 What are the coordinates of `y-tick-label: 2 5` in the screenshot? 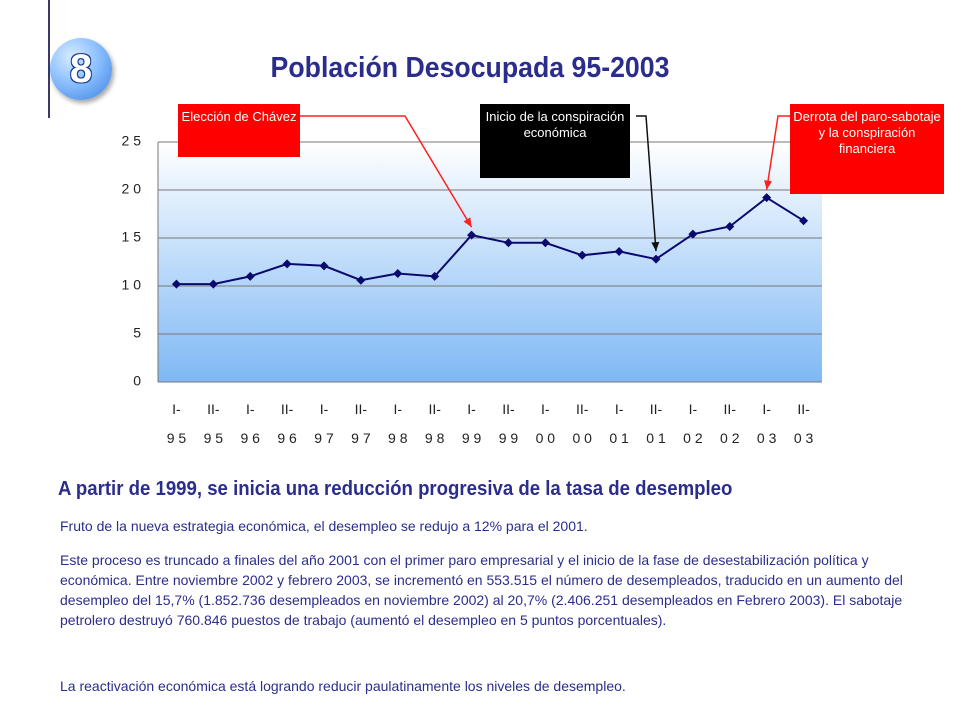 It's located at (132, 141).